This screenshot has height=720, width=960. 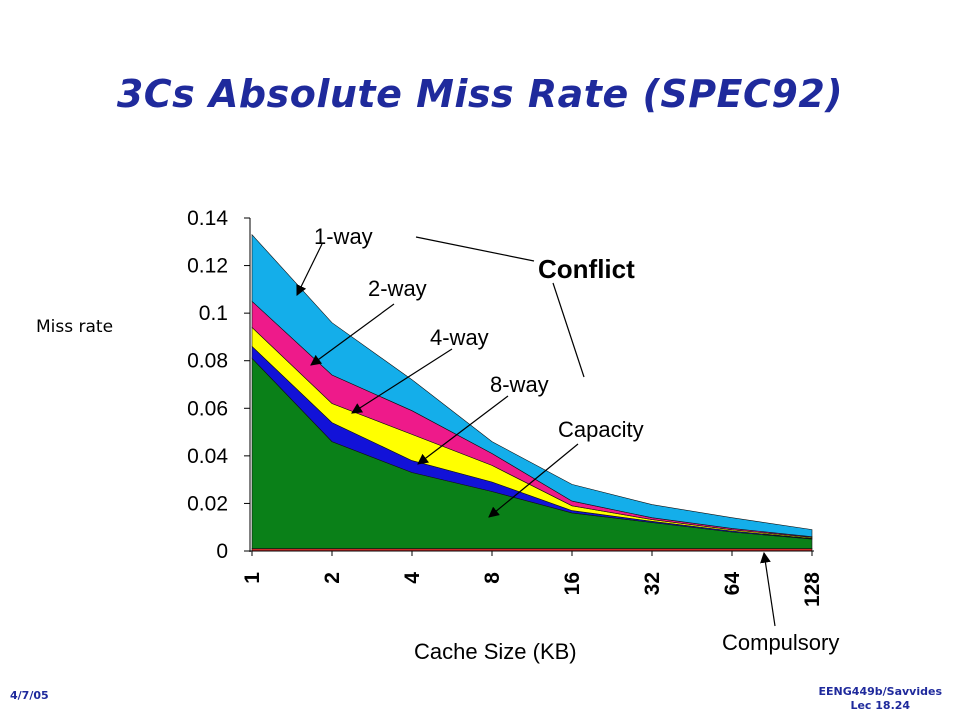 I want to click on footer-date: 4/7/05, so click(x=29, y=695).